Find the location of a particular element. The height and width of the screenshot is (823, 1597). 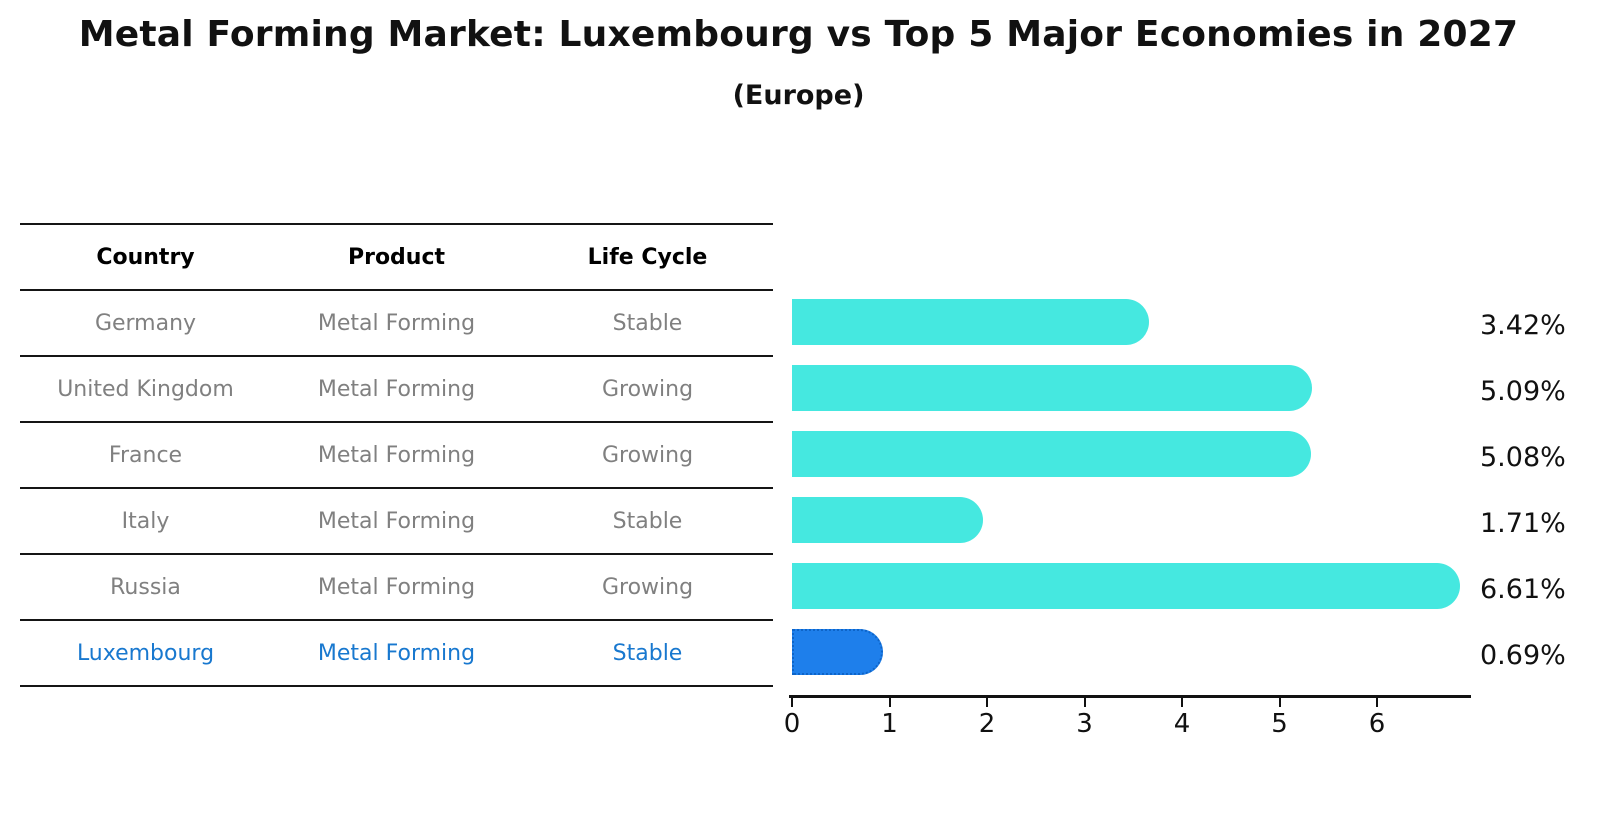

x-tick-label: 0 is located at coordinates (792, 724).